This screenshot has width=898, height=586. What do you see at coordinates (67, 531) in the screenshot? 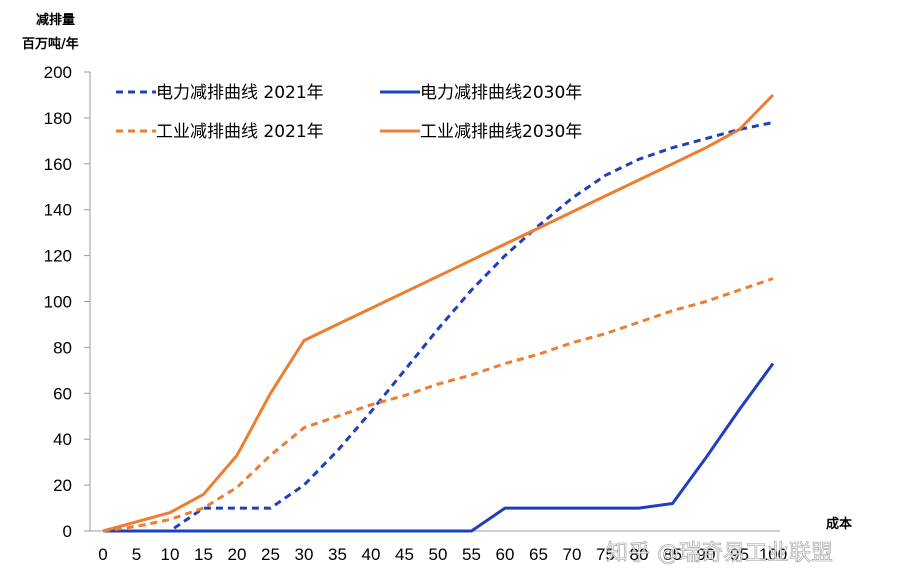
I see `y-tick-label: 0` at bounding box center [67, 531].